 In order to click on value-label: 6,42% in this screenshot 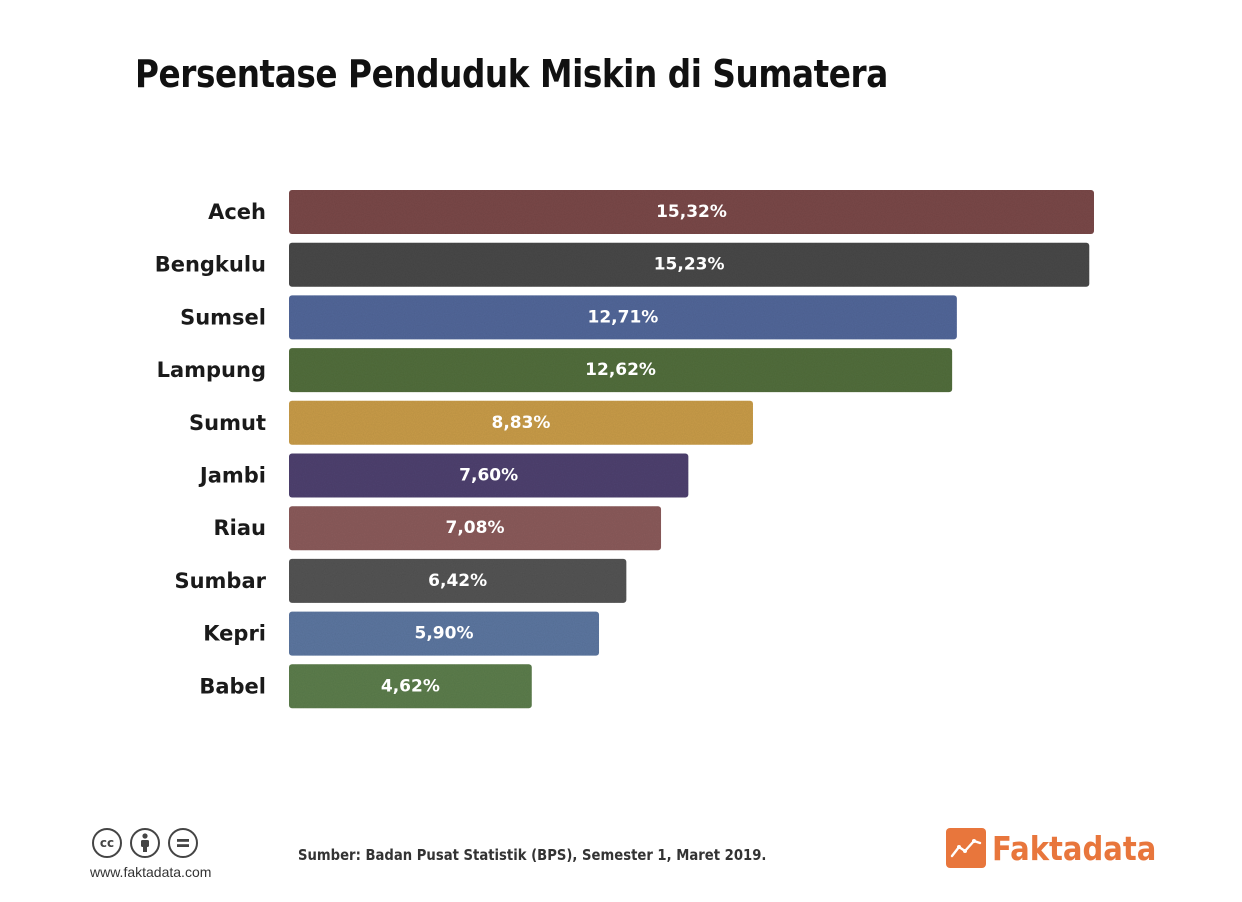, I will do `click(457, 581)`.